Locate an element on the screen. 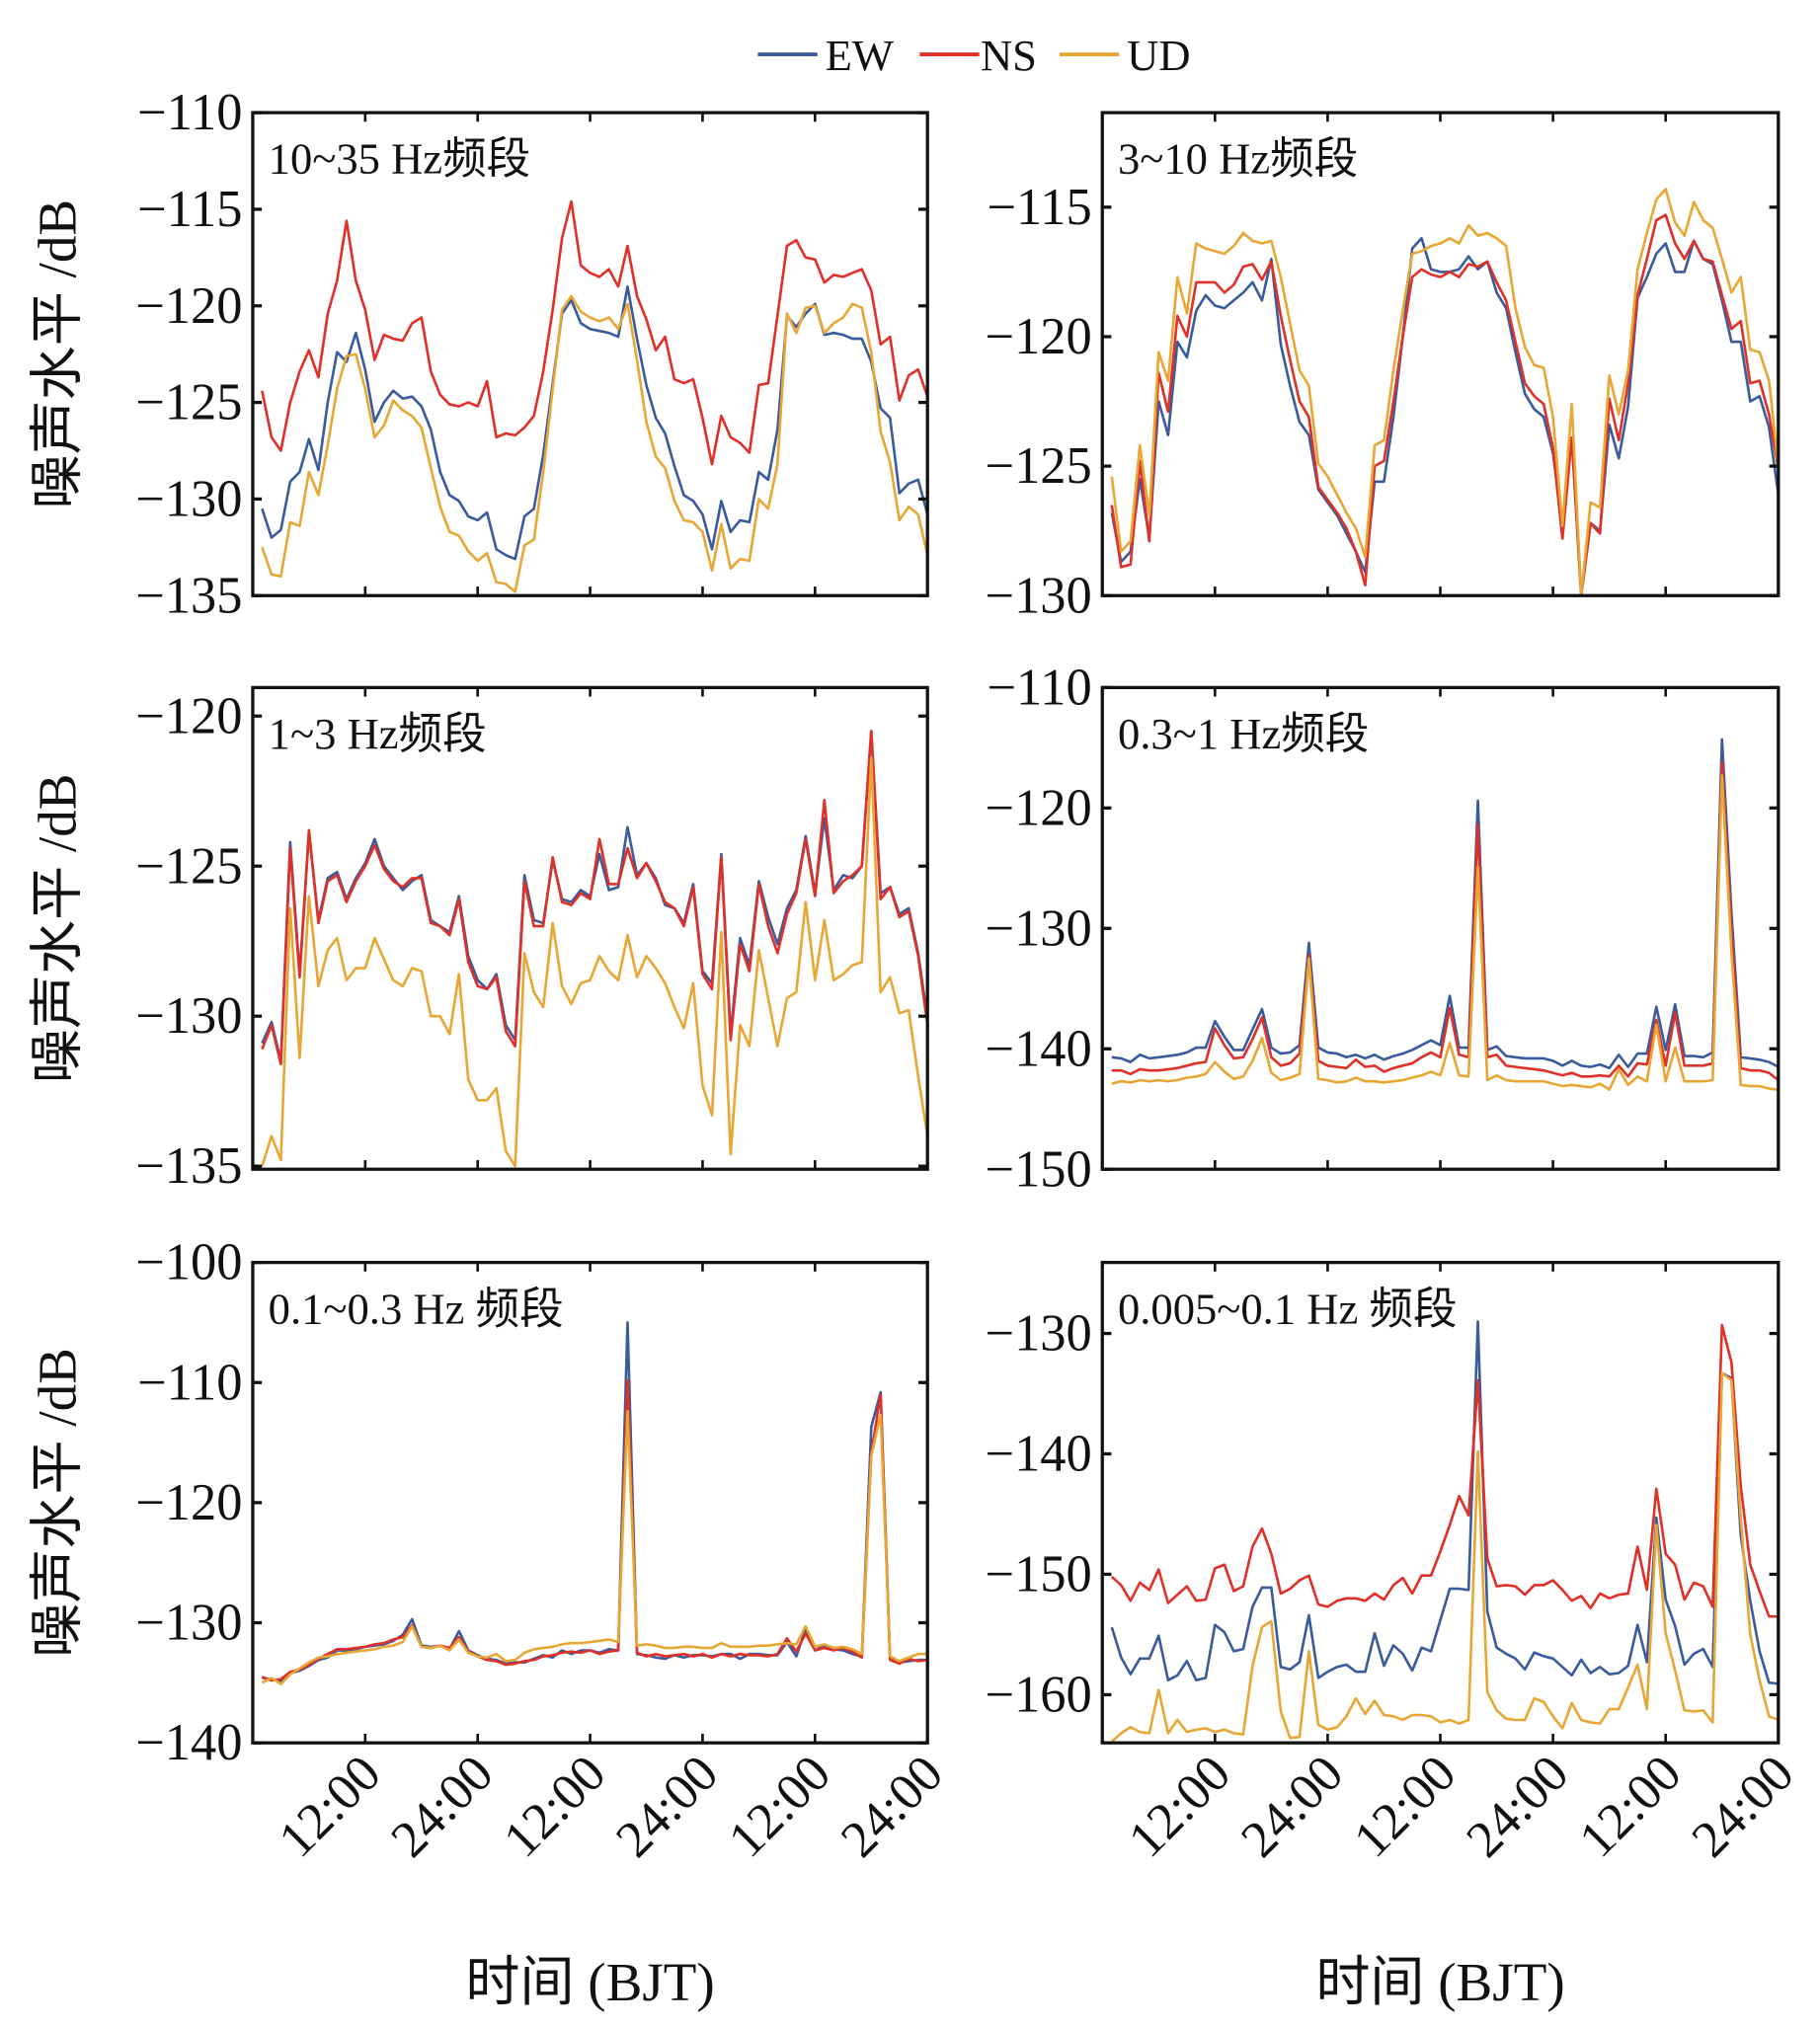 The image size is (1820, 2029). panel-title: 0.005~0.1 Hz 频段 is located at coordinates (1288, 1308).